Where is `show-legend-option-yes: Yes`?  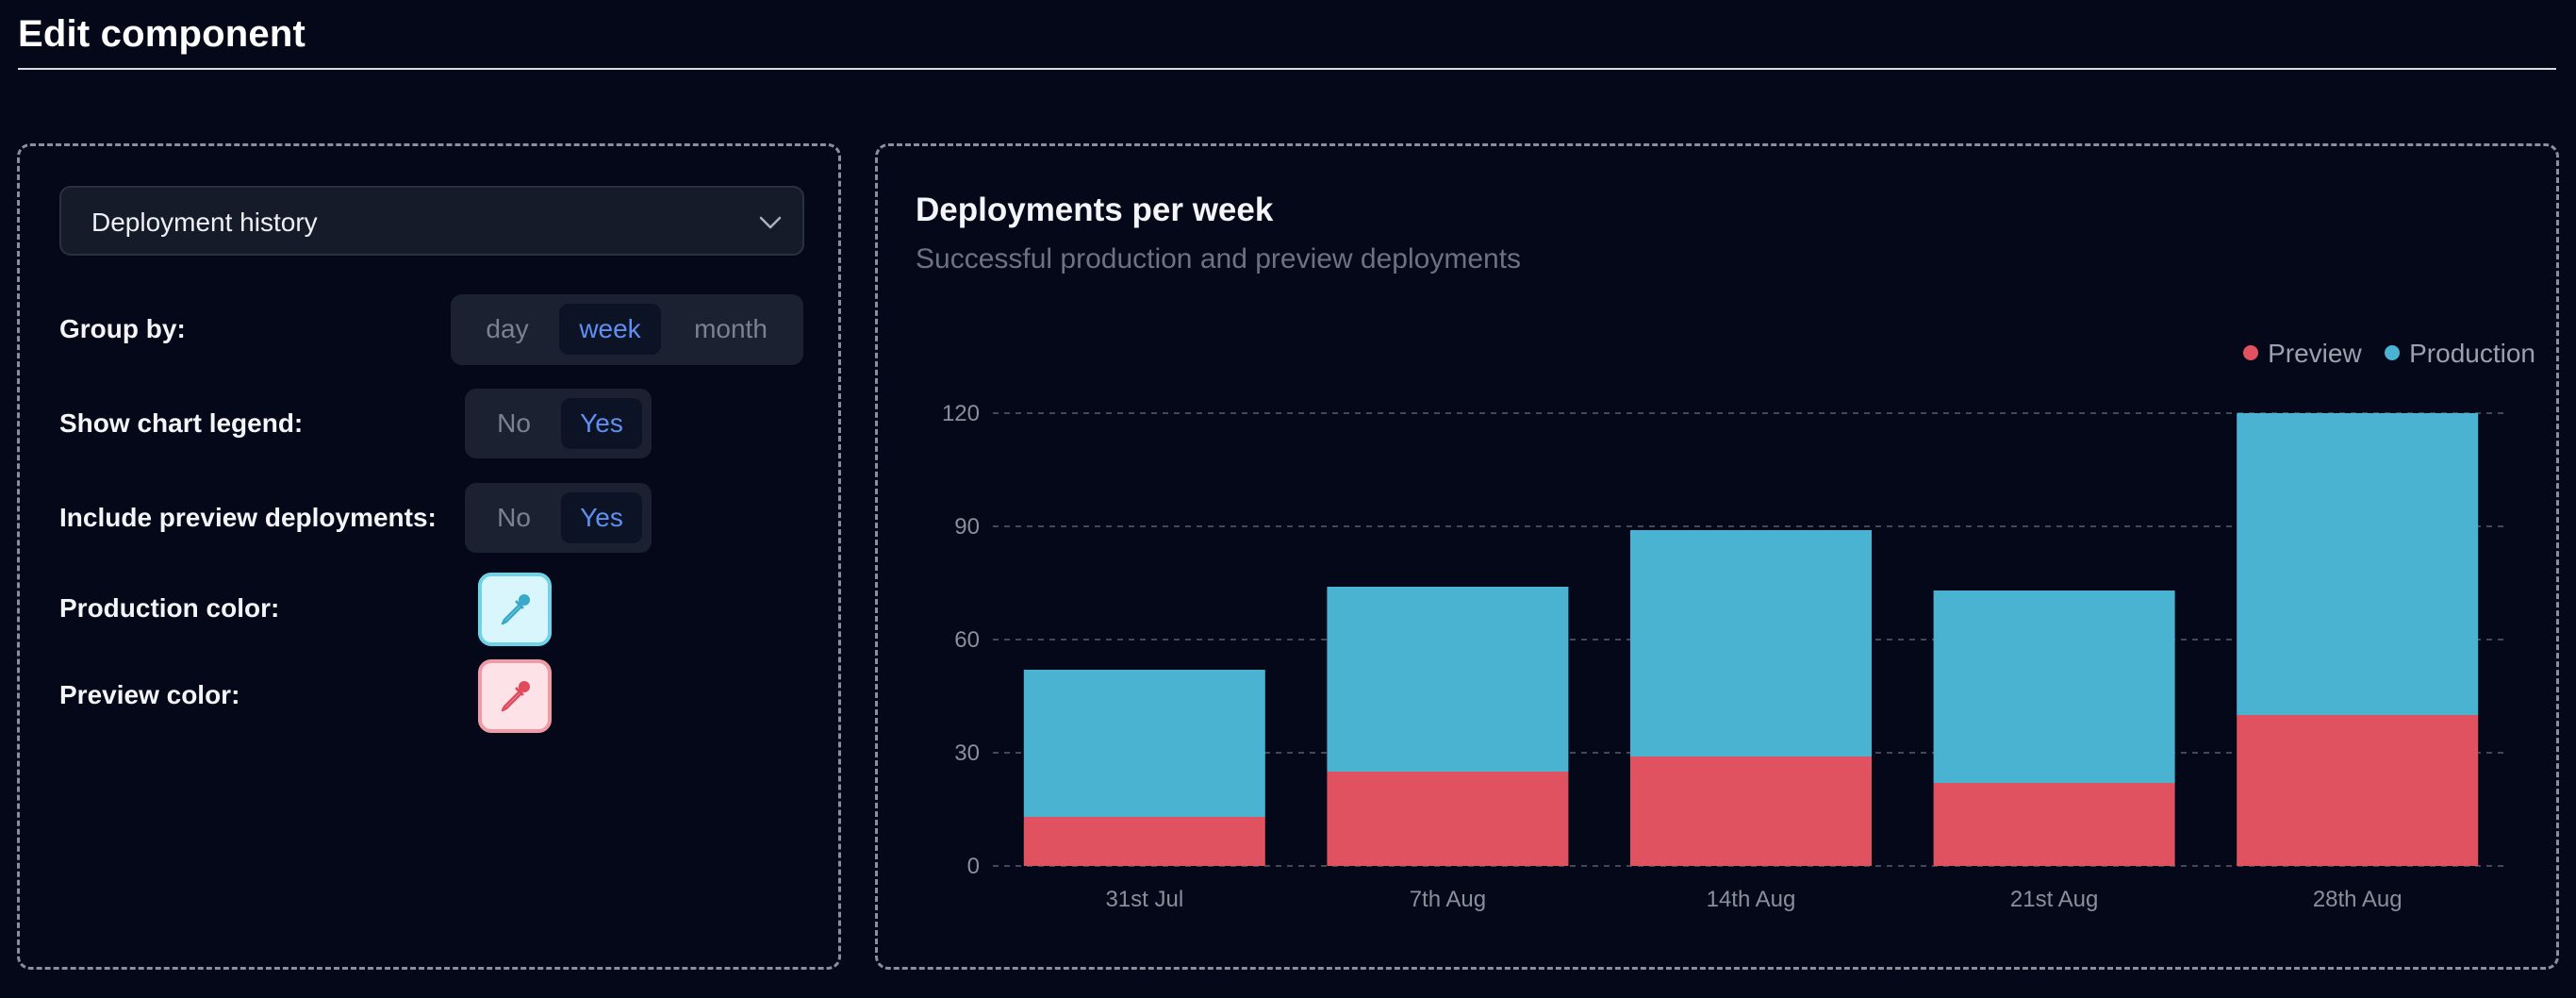 show-legend-option-yes: Yes is located at coordinates (601, 424).